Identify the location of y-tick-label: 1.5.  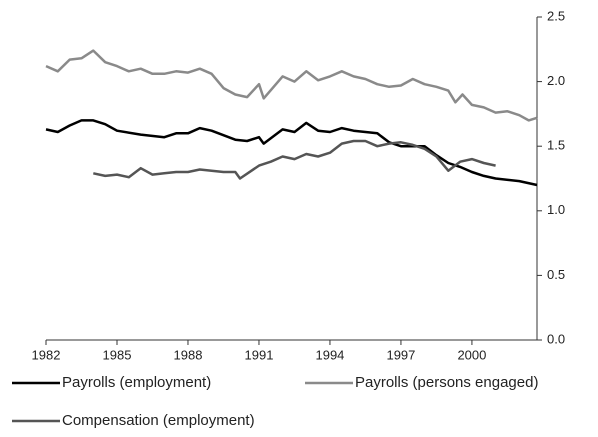
(556, 145).